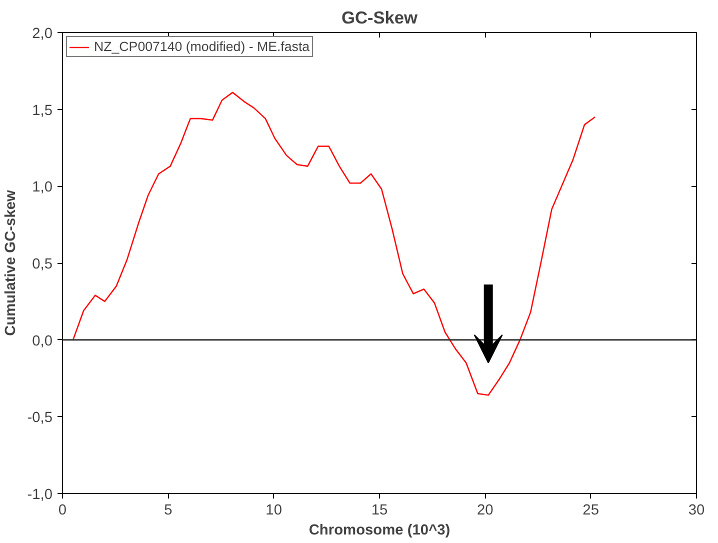 Image resolution: width=718 pixels, height=543 pixels. What do you see at coordinates (40, 418) in the screenshot?
I see `y-tick-label: -0,5` at bounding box center [40, 418].